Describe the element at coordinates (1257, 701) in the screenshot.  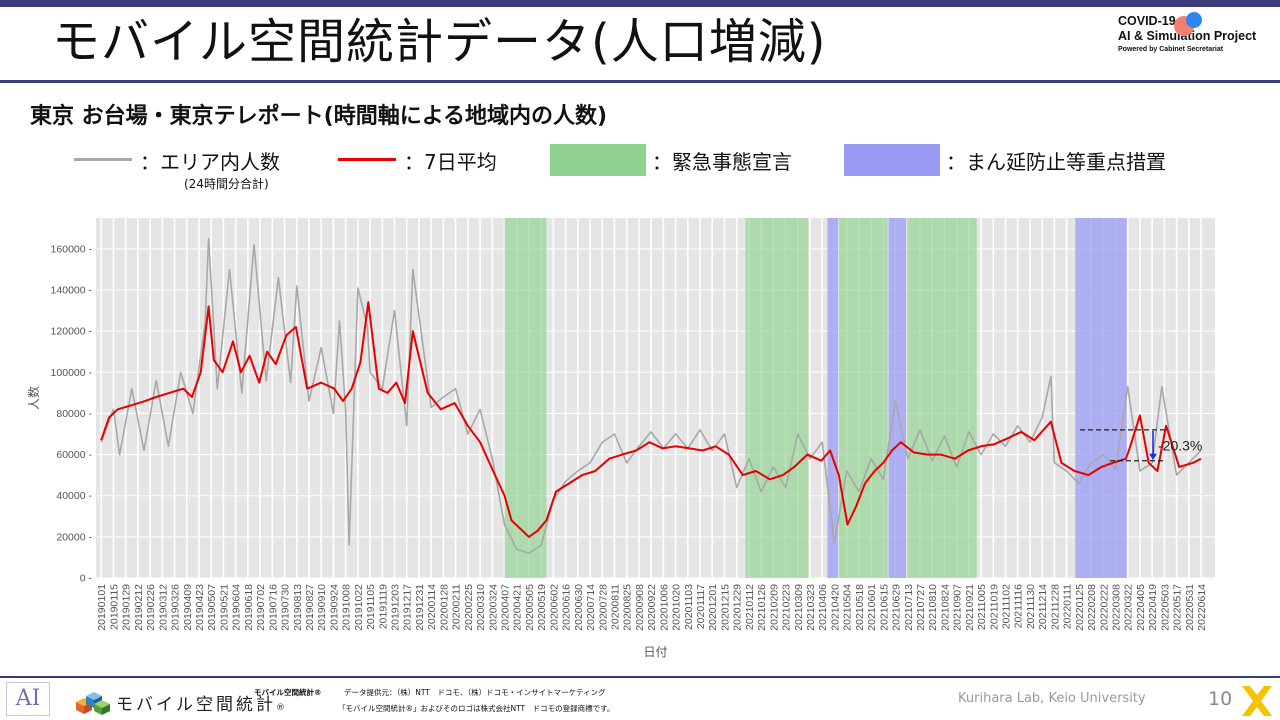
I see `x-logo-icon` at that location.